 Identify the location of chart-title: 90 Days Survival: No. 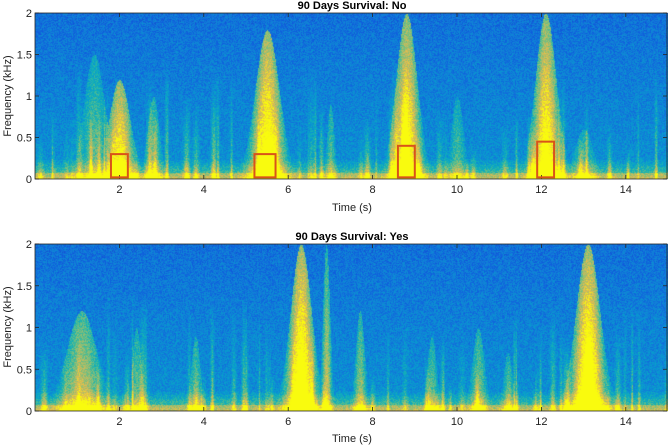
(352, 6).